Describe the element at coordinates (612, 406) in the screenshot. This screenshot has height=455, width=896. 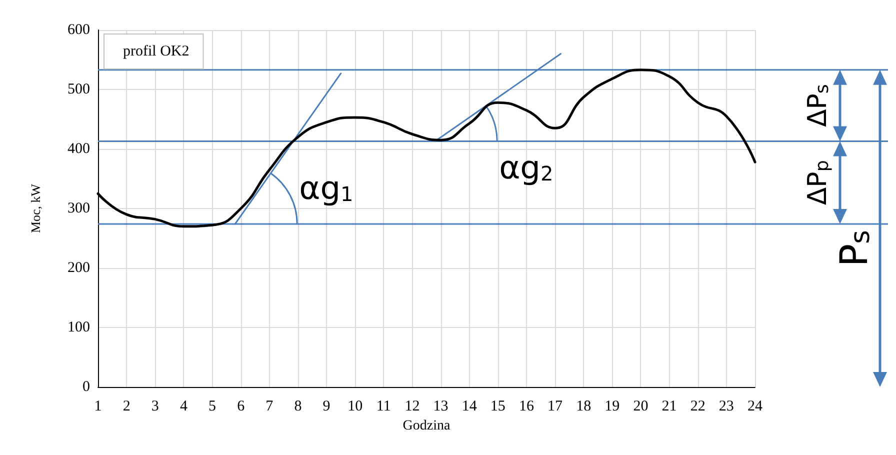
I see `x-tick-label: 19` at that location.